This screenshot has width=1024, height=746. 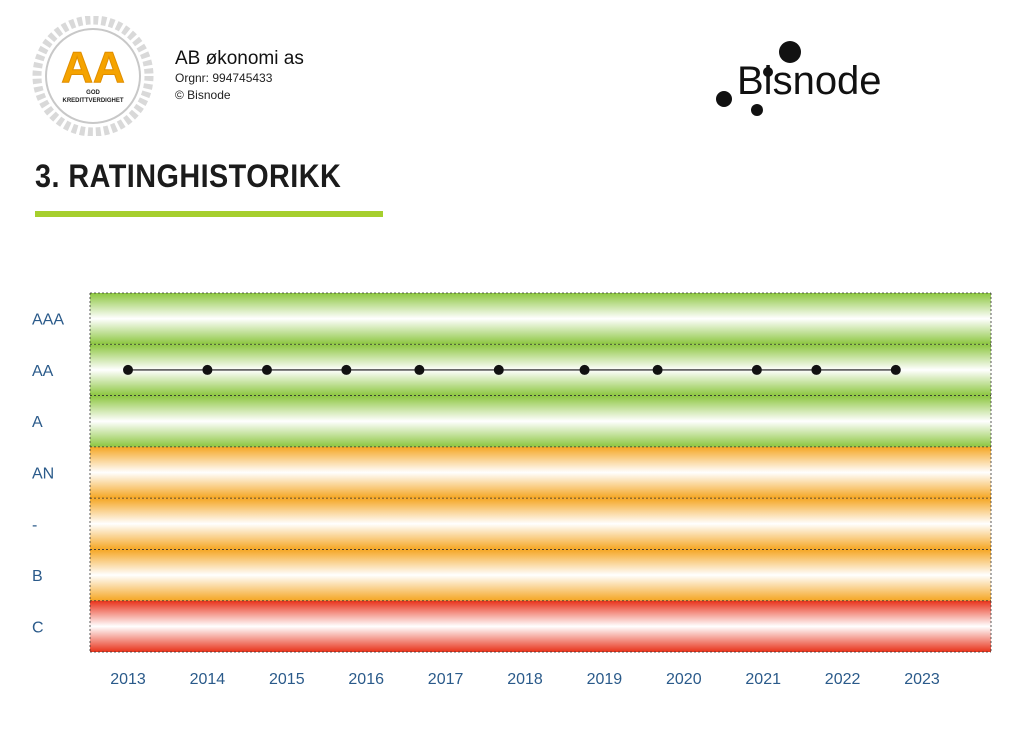 What do you see at coordinates (922, 679) in the screenshot?
I see `x-tick-label: 2023` at bounding box center [922, 679].